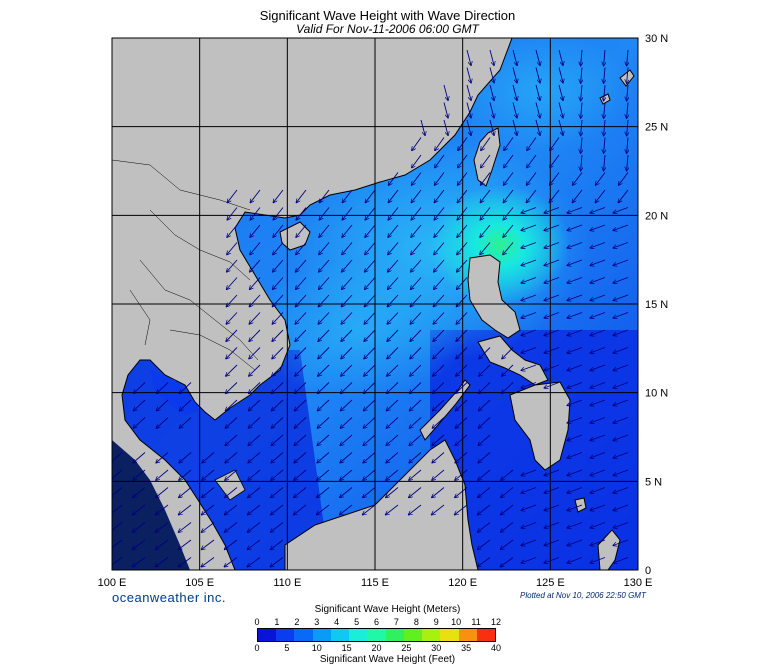 The width and height of the screenshot is (775, 665). Describe the element at coordinates (375, 583) in the screenshot. I see `longitude-labels: 100 E 105 E 110 E 115 E 120 E 125 E 130 E` at that location.